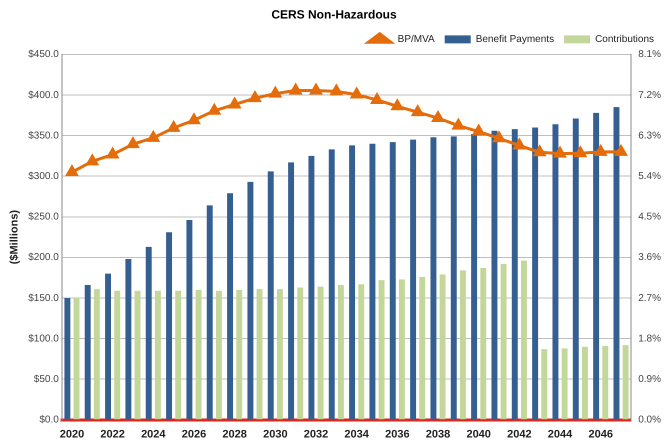 This screenshot has height=446, width=668. Describe the element at coordinates (417, 40) in the screenshot. I see `legend-label: BP/MVA` at that location.